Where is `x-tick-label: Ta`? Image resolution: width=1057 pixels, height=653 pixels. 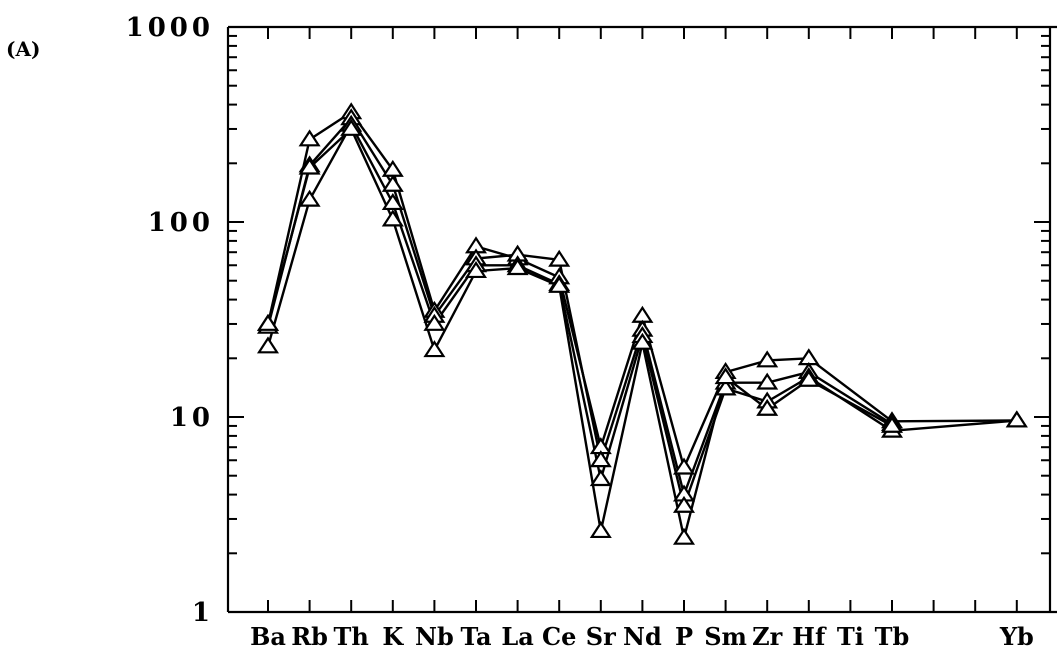
x-tick-label: Ta is located at coordinates (475, 636).